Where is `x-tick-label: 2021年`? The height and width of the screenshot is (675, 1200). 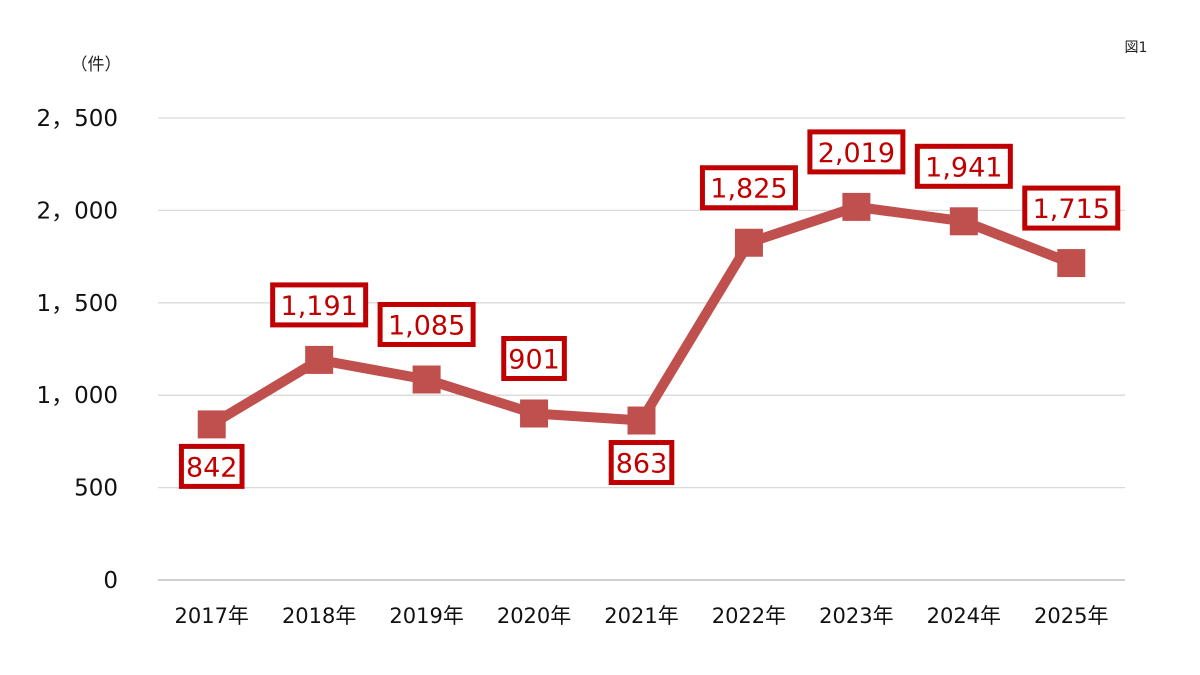
x-tick-label: 2021年 is located at coordinates (641, 616).